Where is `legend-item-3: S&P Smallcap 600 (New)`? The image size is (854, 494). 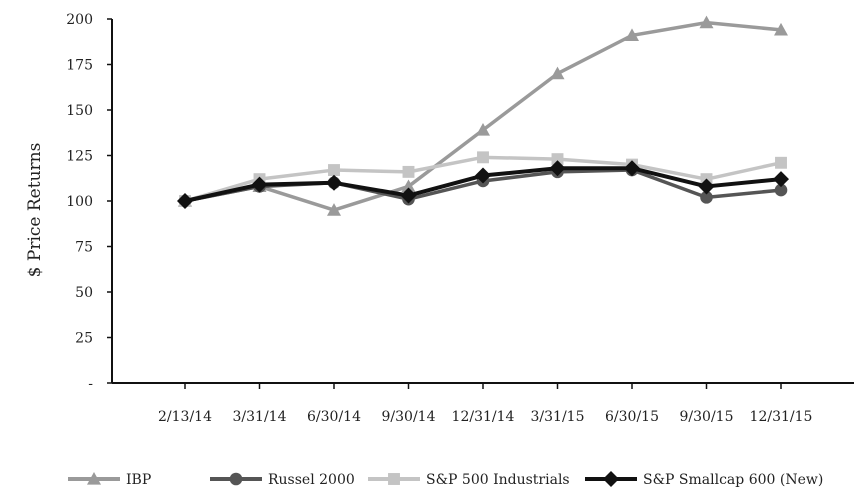
legend-item-3: S&P Smallcap 600 (New) is located at coordinates (704, 479).